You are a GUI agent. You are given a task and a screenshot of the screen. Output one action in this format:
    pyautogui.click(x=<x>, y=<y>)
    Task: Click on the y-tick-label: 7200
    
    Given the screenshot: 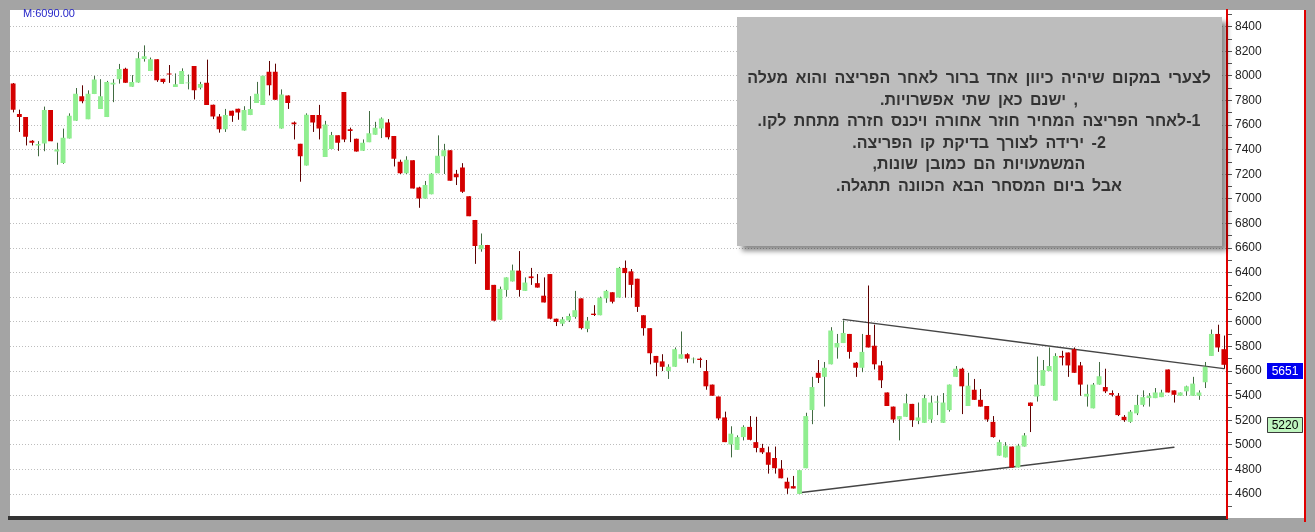 What is the action you would take?
    pyautogui.click(x=1249, y=173)
    